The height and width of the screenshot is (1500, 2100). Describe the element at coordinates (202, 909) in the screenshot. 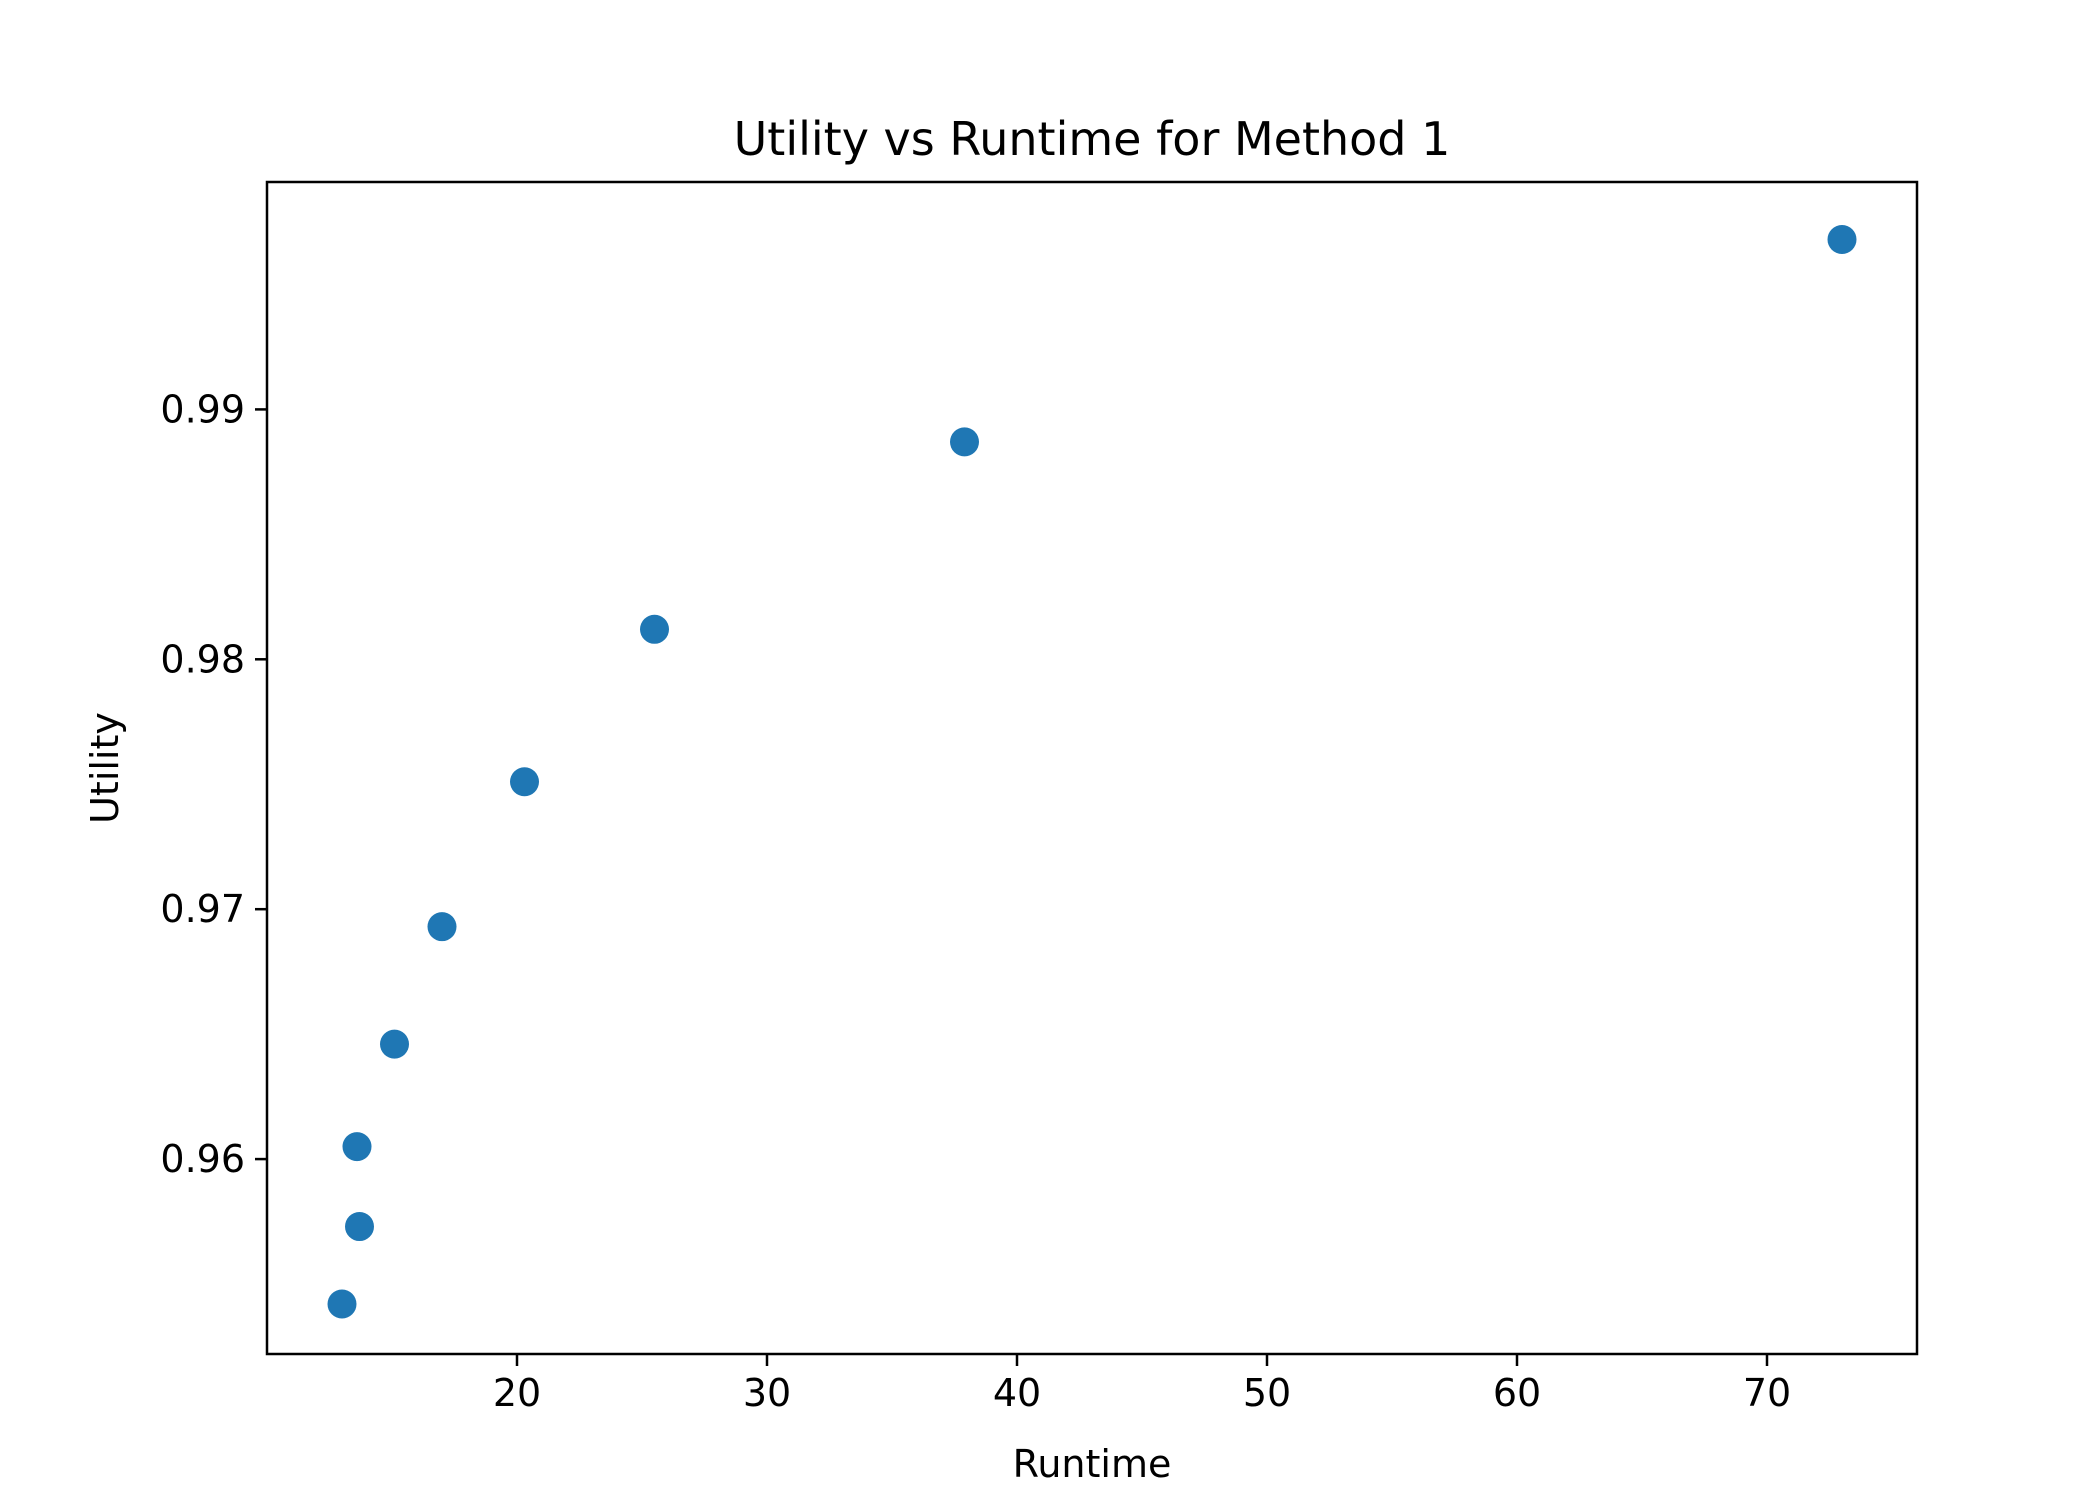

I see `y-tick-label: 0.97` at that location.